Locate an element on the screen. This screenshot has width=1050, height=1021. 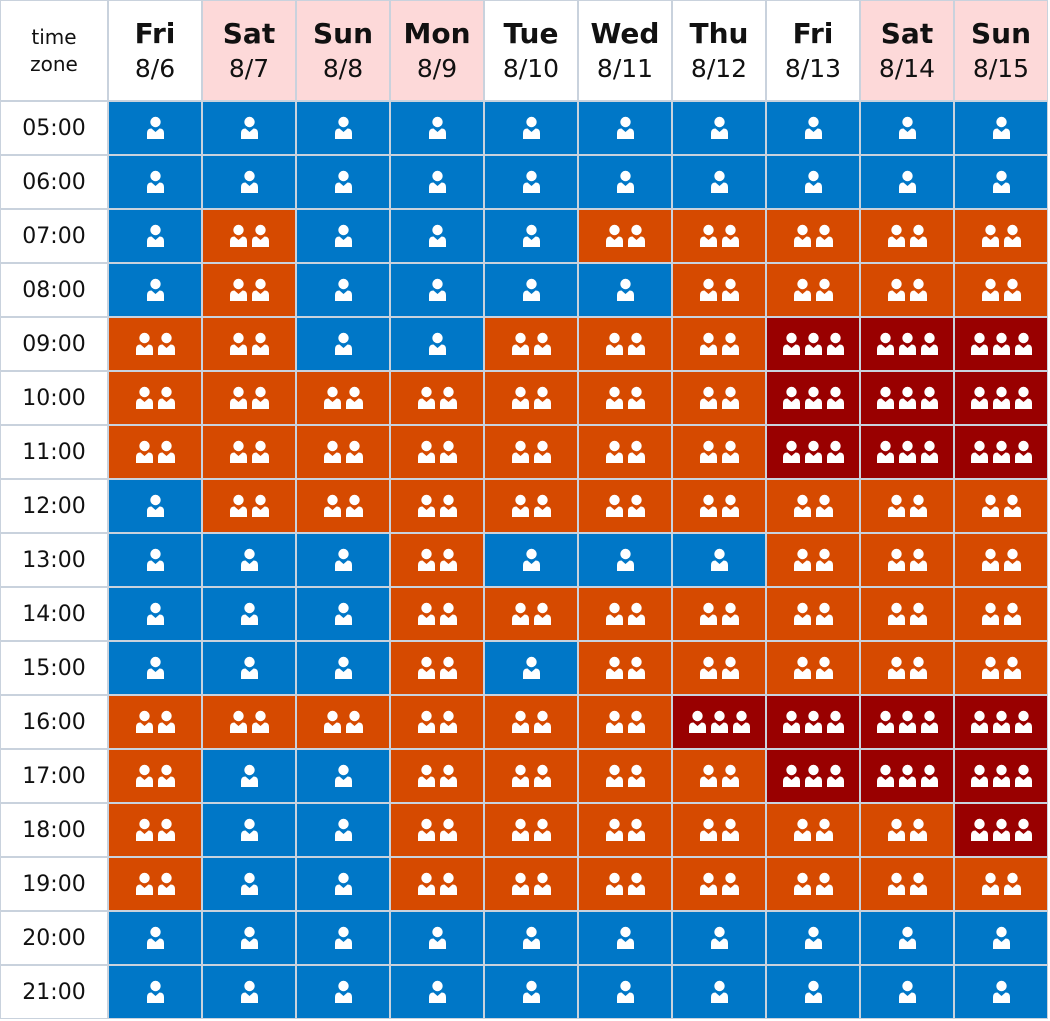
day-of-week: Thu is located at coordinates (719, 33).